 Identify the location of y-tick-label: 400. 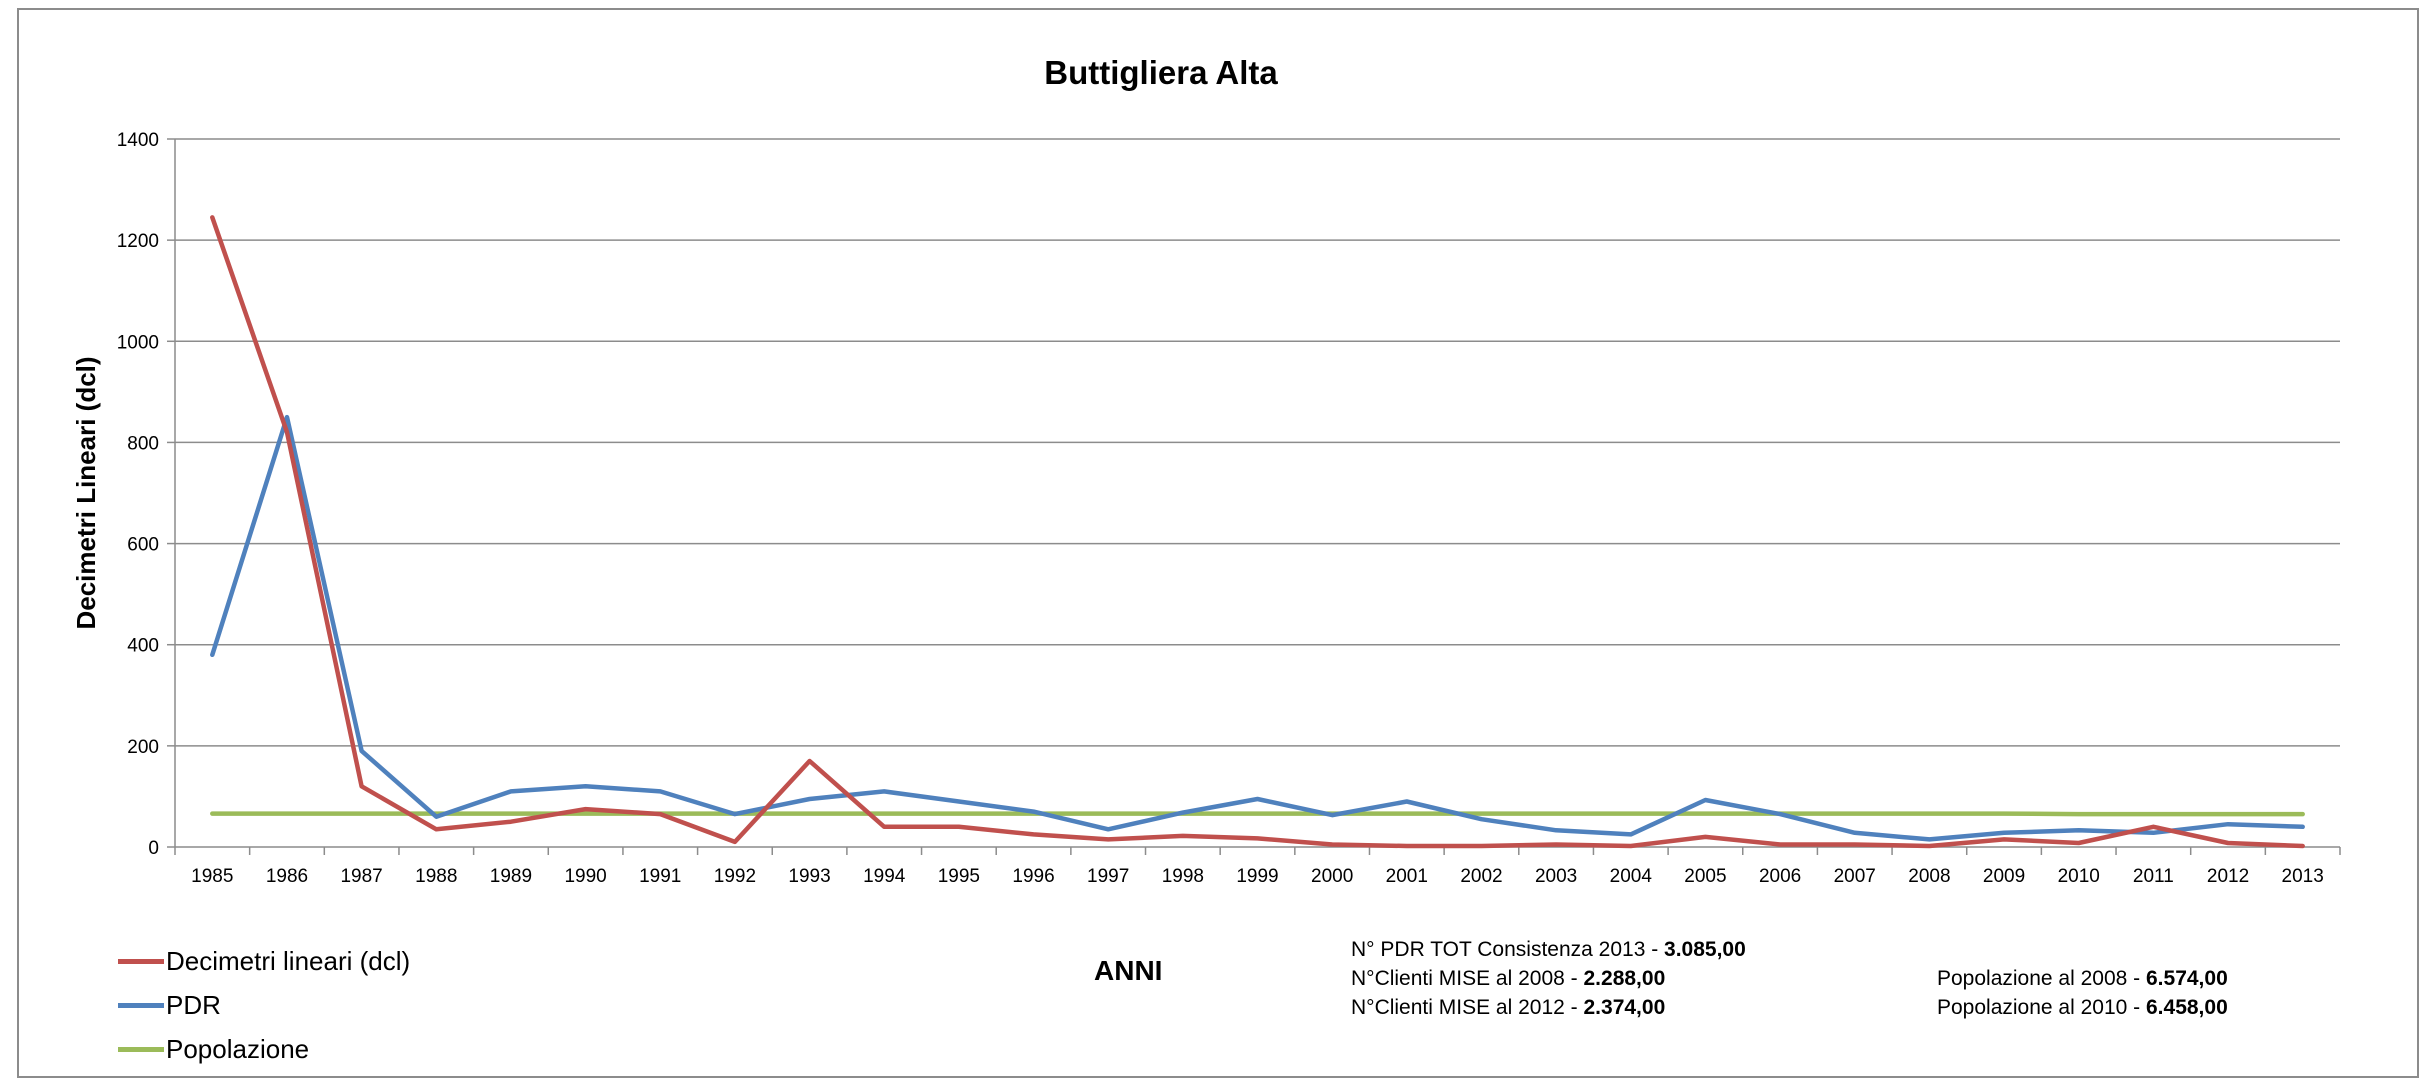
(143, 646).